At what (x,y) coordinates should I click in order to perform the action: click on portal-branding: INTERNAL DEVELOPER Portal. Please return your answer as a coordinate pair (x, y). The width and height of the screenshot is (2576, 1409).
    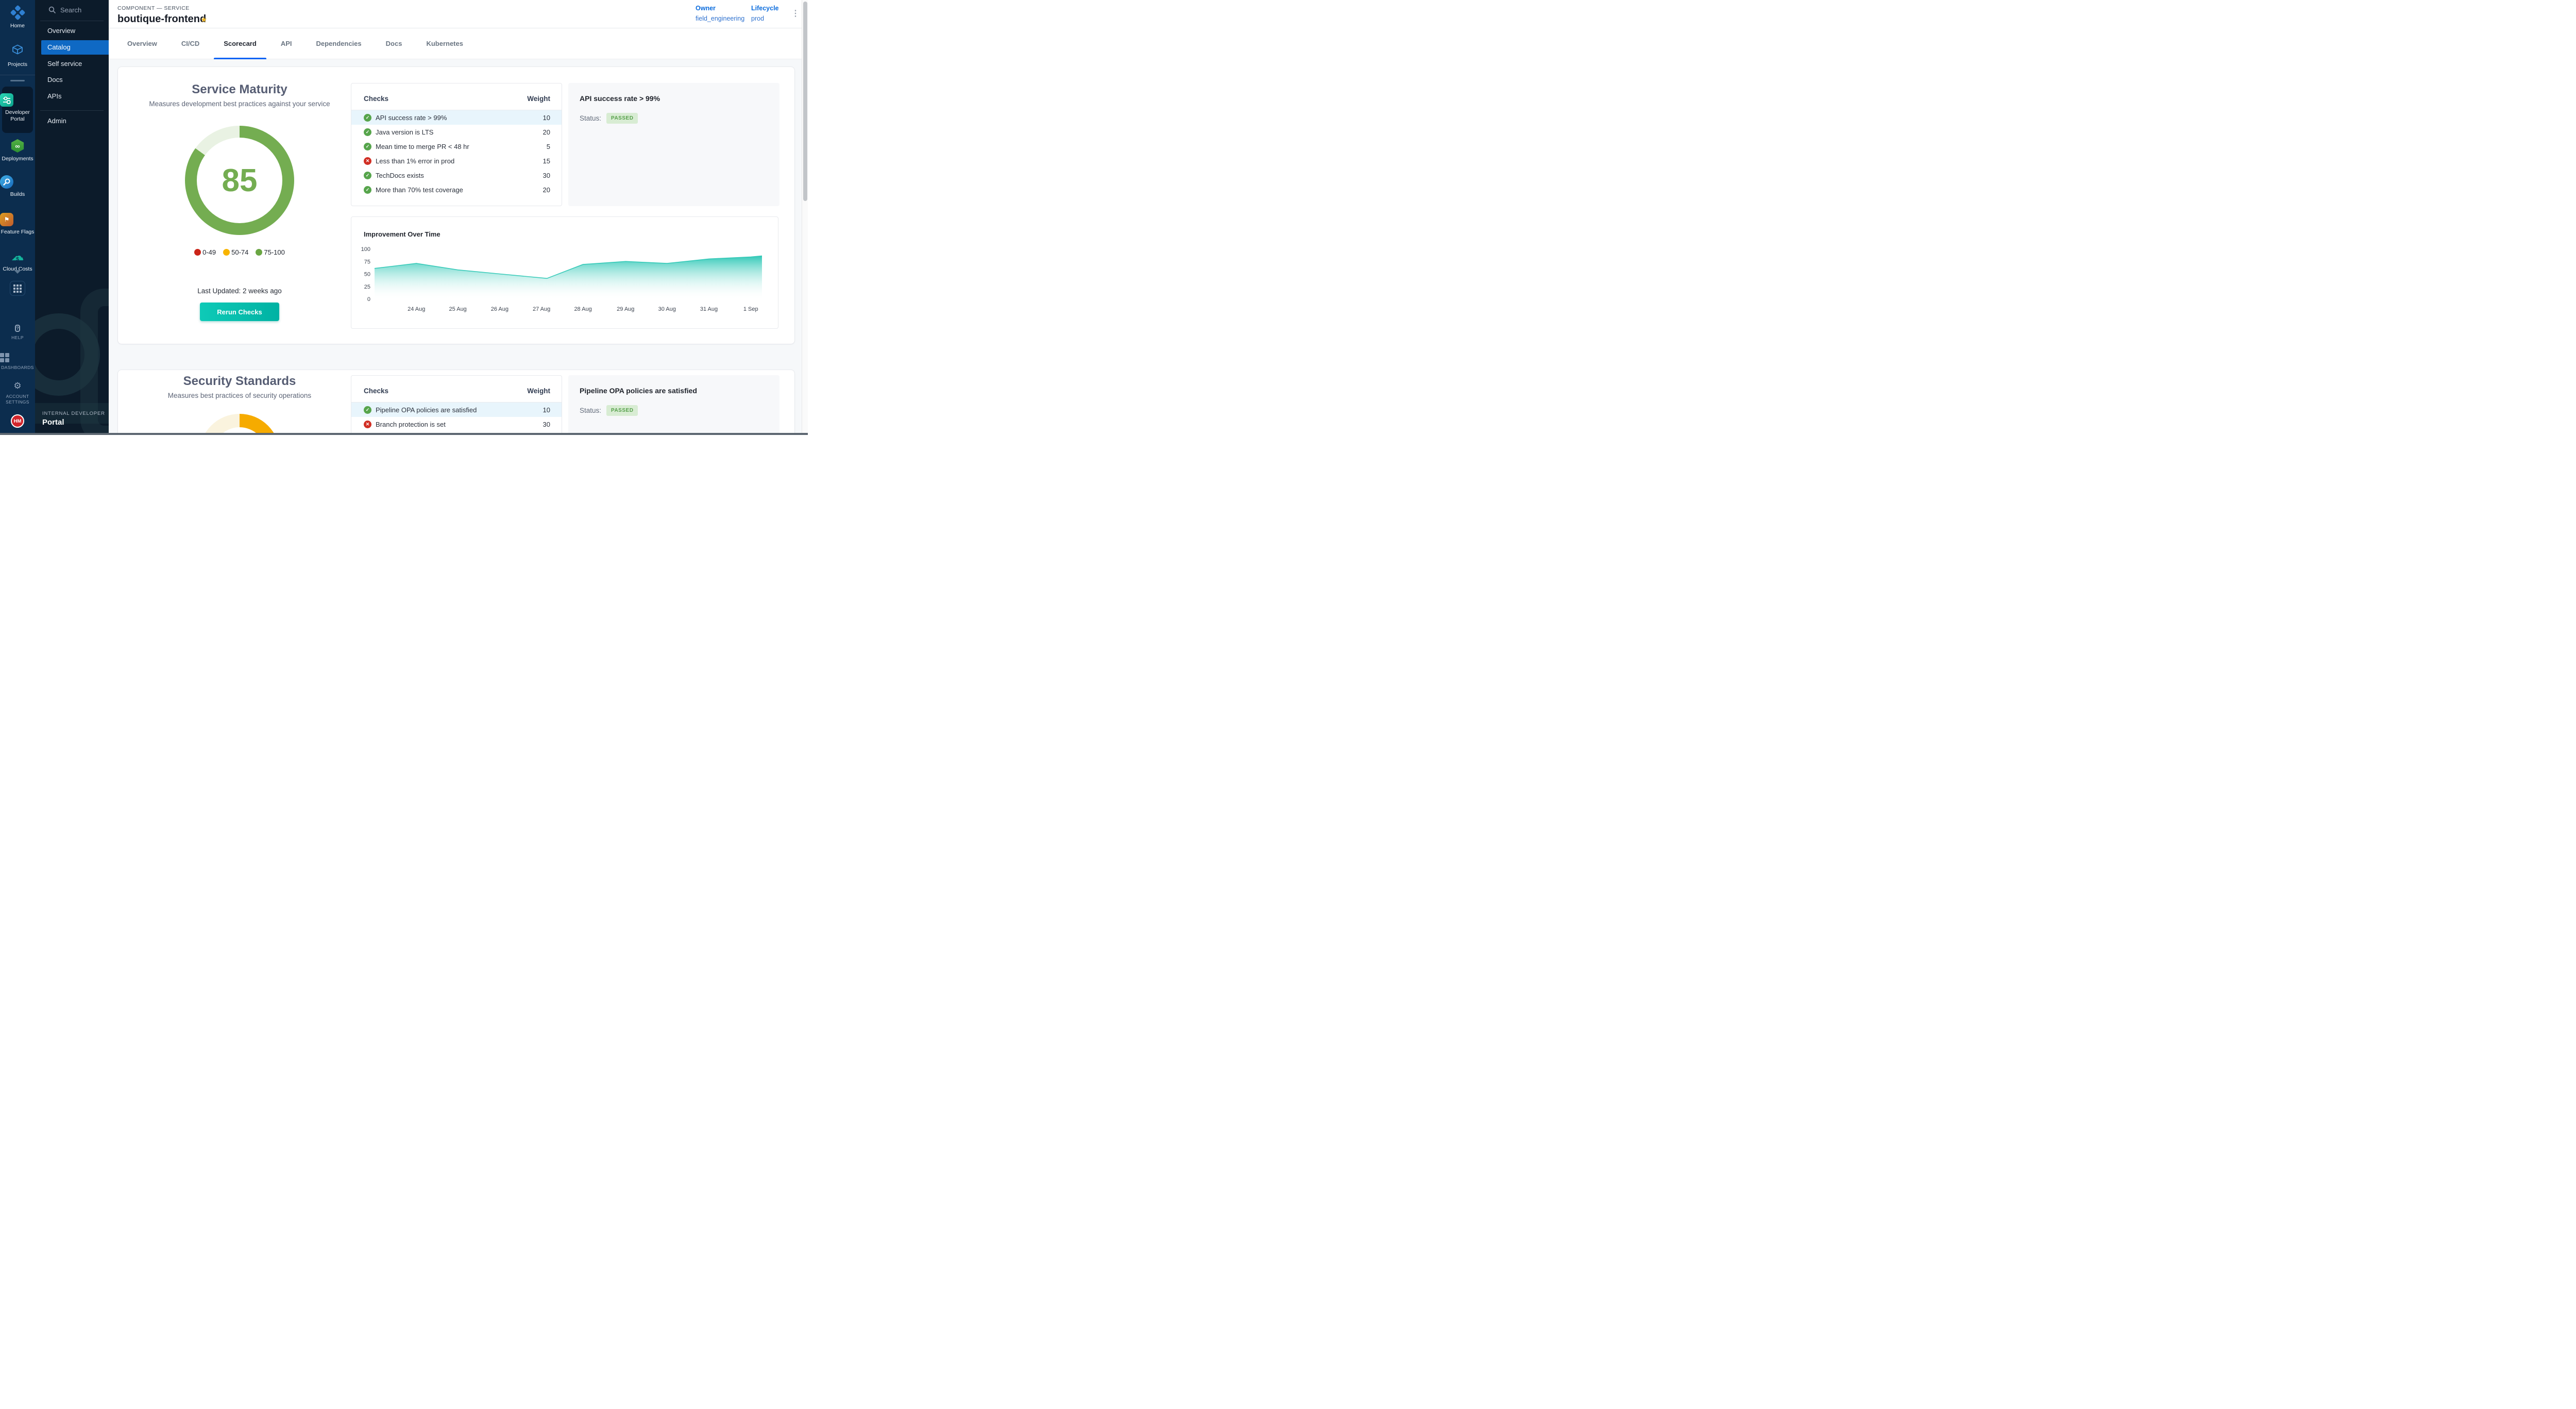
    Looking at the image, I should click on (73, 419).